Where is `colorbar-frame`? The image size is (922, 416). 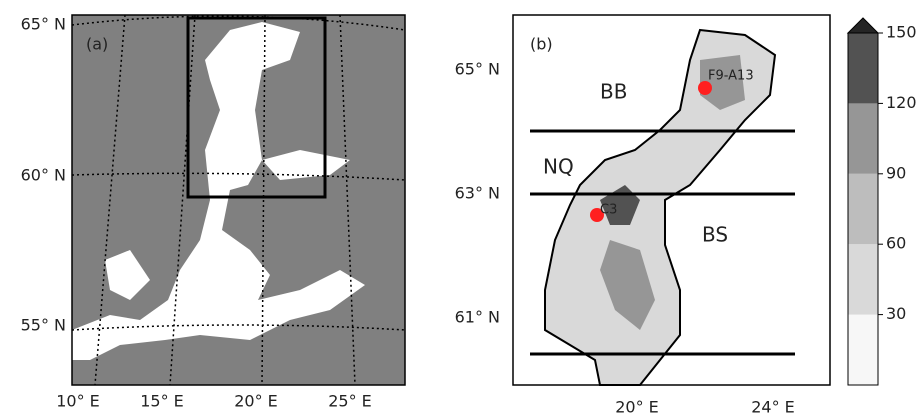
colorbar-frame is located at coordinates (863, 209).